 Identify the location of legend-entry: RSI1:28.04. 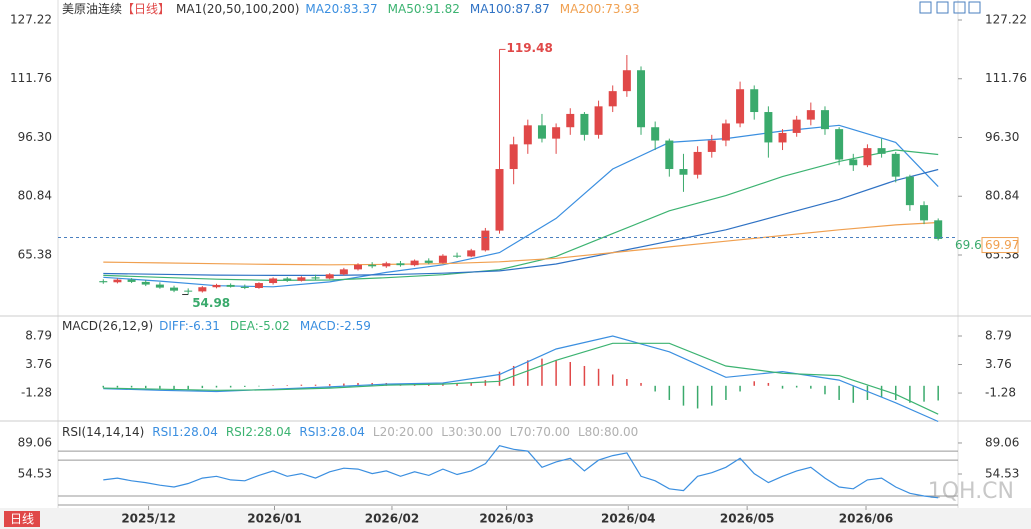
(185, 432).